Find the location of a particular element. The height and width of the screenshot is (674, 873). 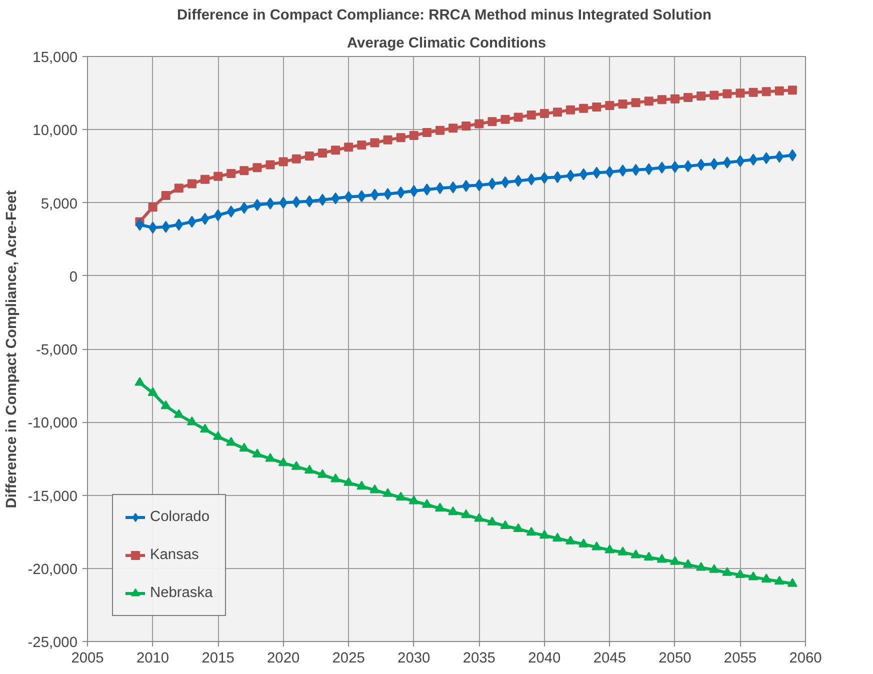

y-tick-label: -10,000 is located at coordinates (53, 424).